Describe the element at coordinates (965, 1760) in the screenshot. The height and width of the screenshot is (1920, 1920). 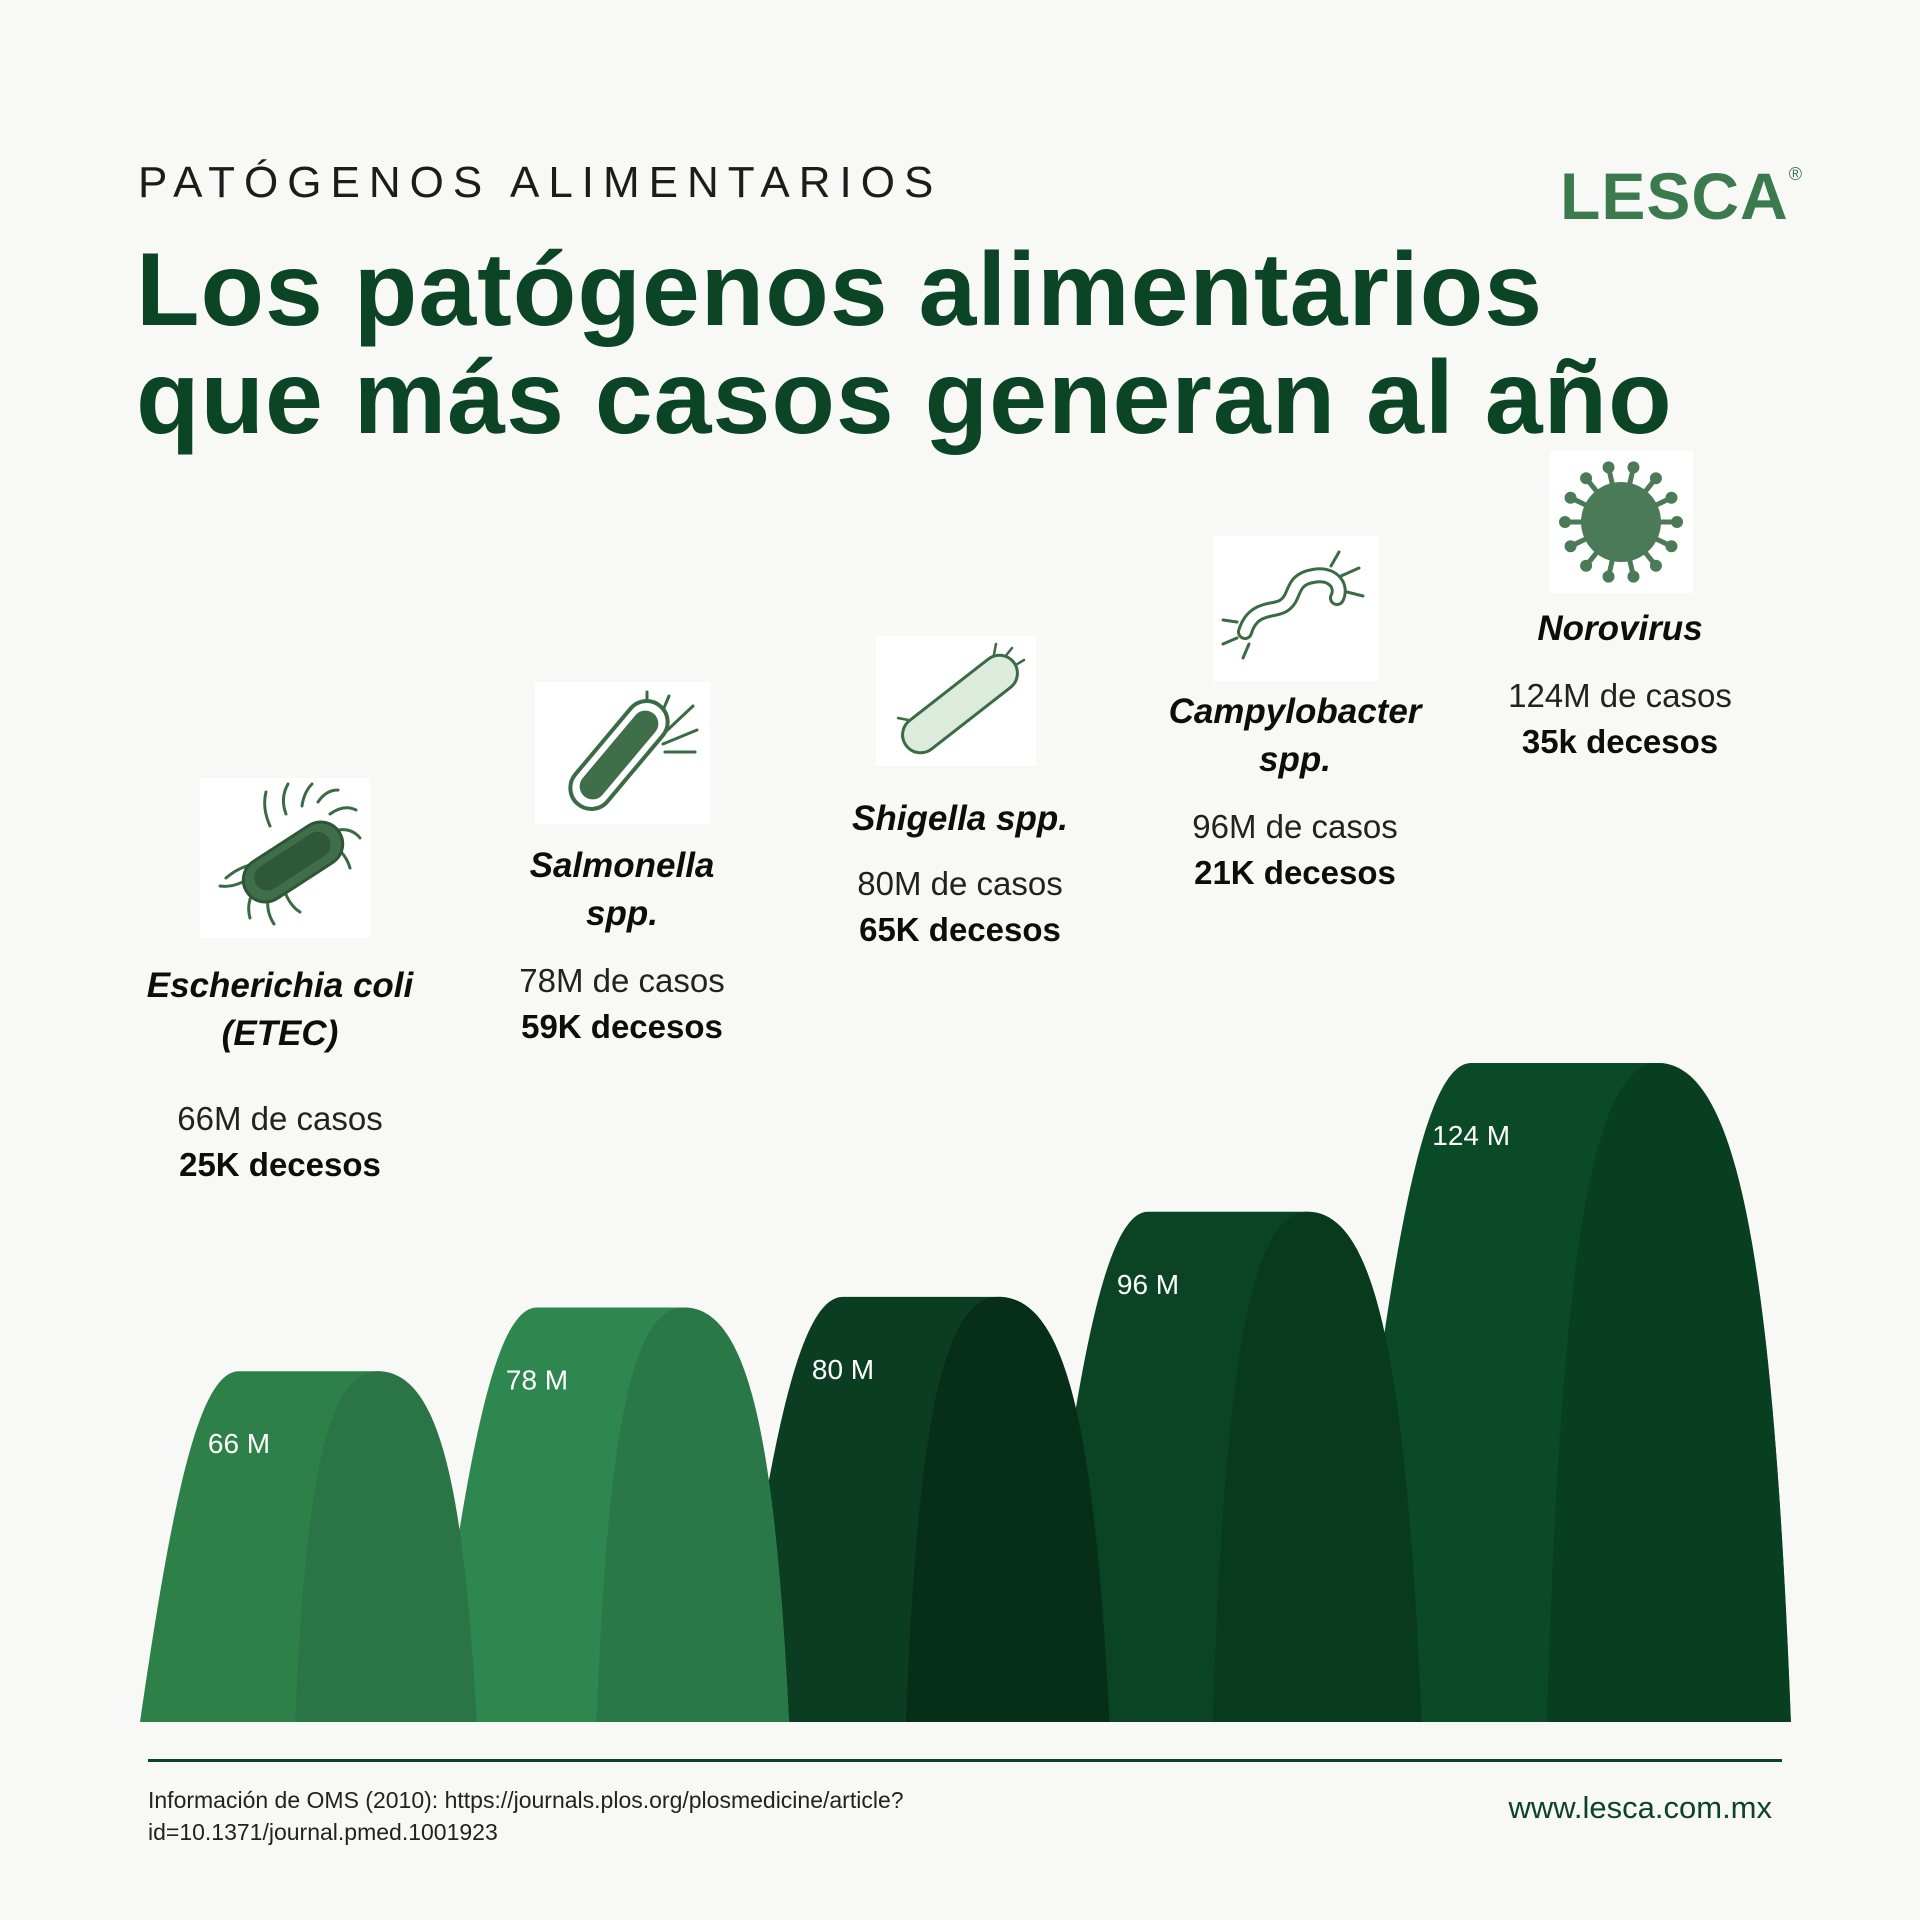
I see `footer-divider` at that location.